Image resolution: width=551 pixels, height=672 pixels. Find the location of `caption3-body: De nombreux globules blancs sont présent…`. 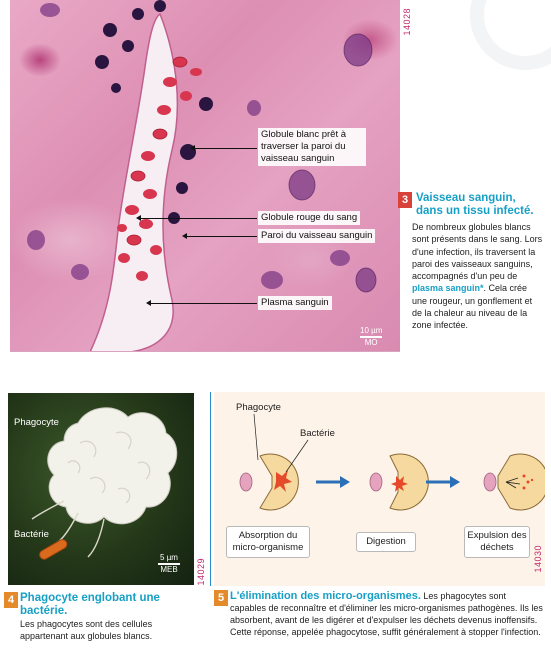

caption3-body: De nombreux globules blancs sont présent… is located at coordinates (478, 276).